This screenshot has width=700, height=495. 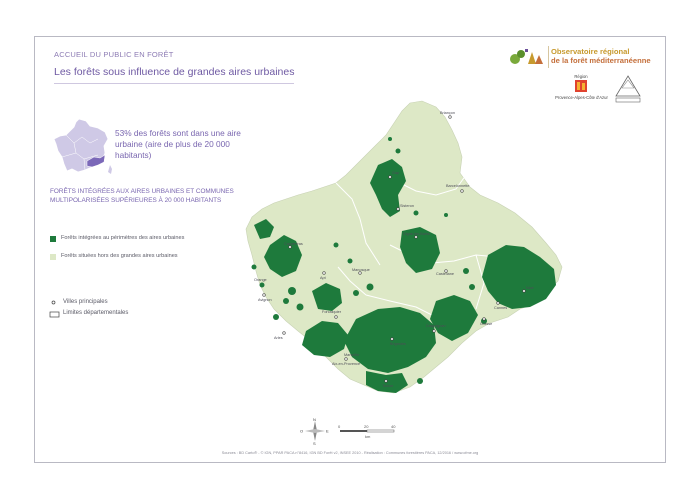 I want to click on legend-swatch-urban-forest, so click(x=53, y=239).